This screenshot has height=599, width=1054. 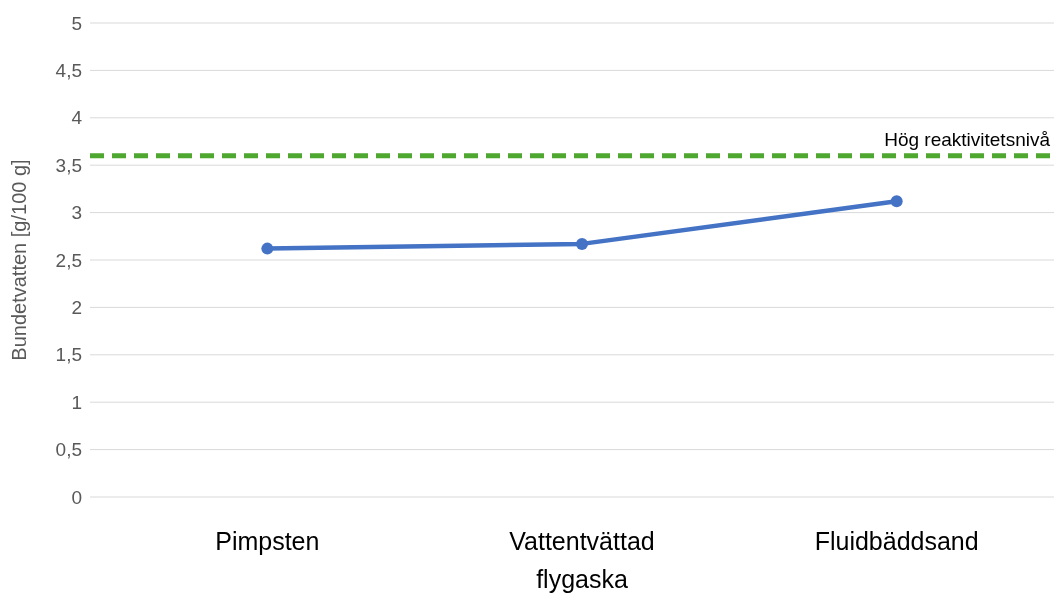 What do you see at coordinates (582, 560) in the screenshot?
I see `x-tick-label: Vattentvättad flygaska` at bounding box center [582, 560].